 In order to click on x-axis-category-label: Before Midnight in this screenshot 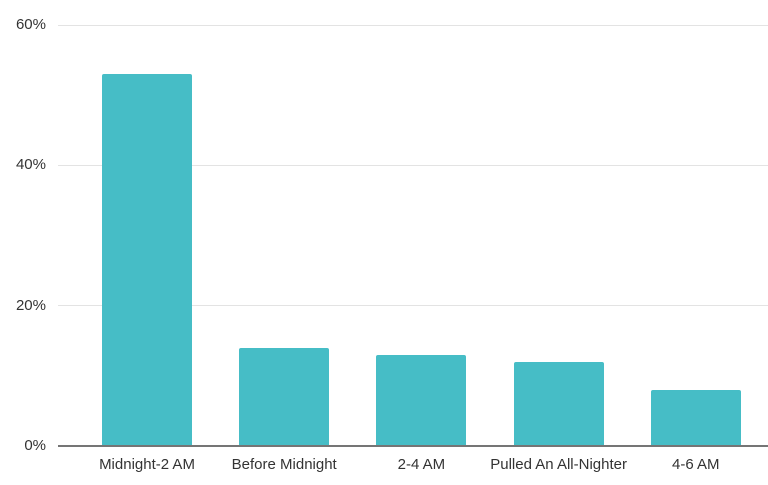, I will do `click(284, 464)`.